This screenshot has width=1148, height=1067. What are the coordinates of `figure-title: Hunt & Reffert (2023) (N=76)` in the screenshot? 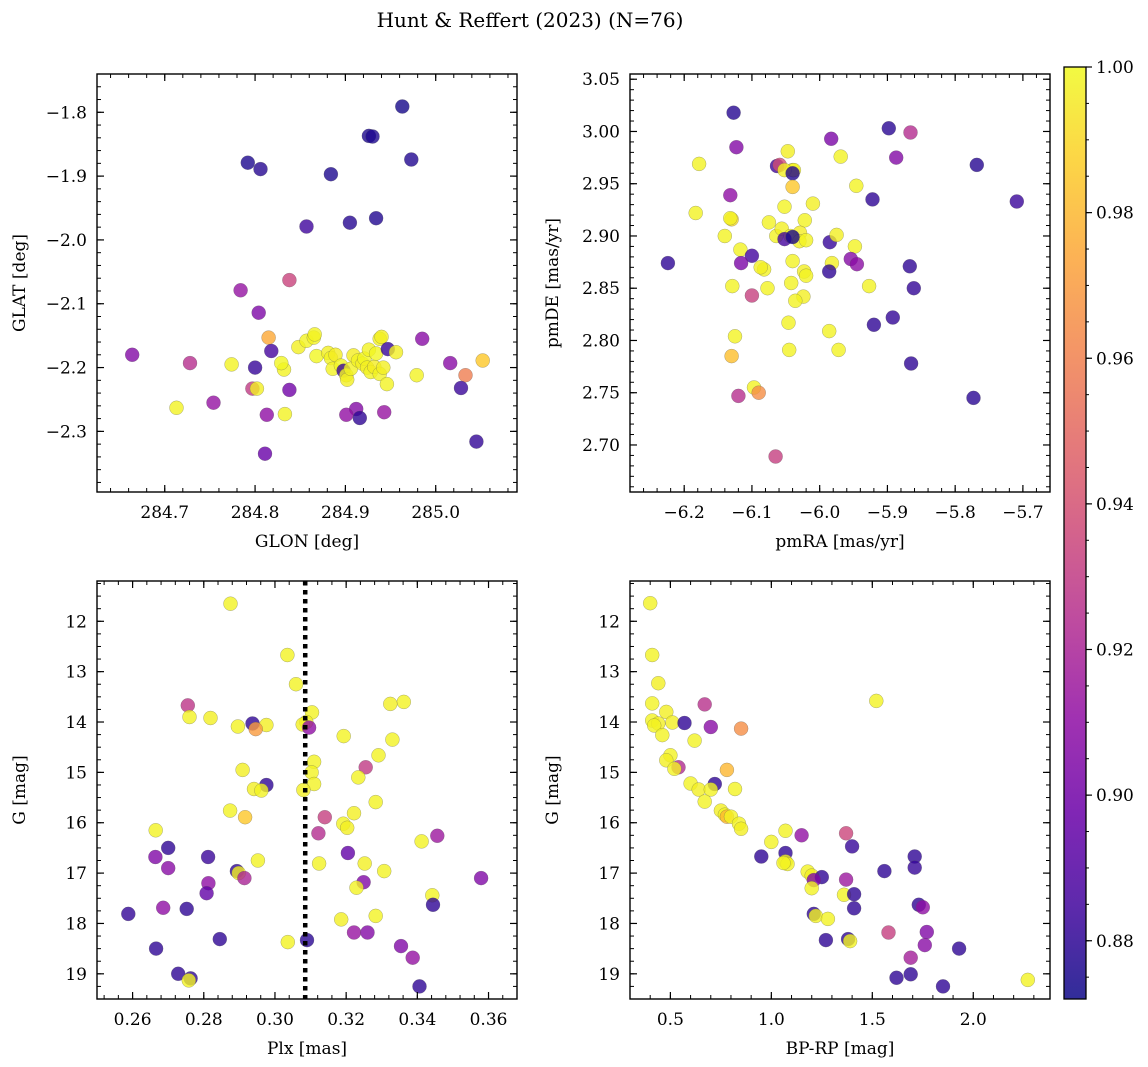 It's located at (530, 20).